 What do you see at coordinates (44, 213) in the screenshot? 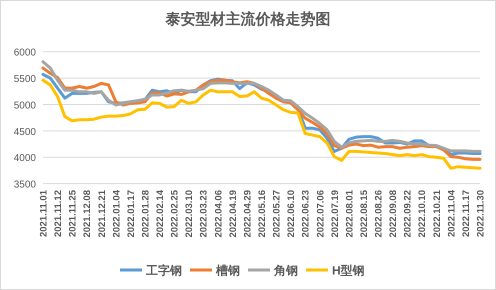
I see `x-tick-label: 2021.11.01` at bounding box center [44, 213].